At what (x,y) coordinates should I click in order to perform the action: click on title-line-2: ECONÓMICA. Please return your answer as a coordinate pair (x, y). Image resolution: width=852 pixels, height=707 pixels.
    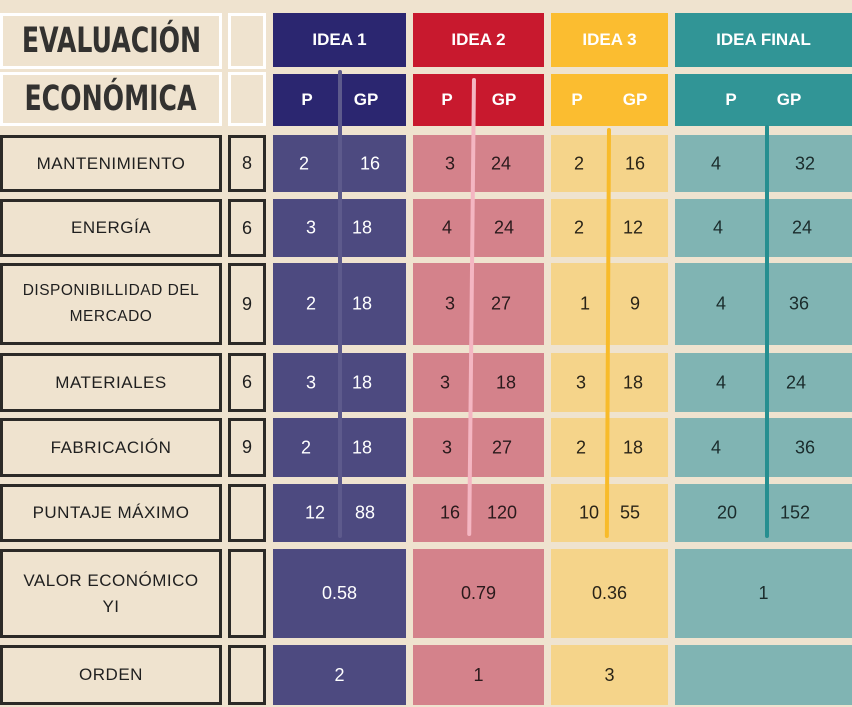
    Looking at the image, I should click on (111, 98).